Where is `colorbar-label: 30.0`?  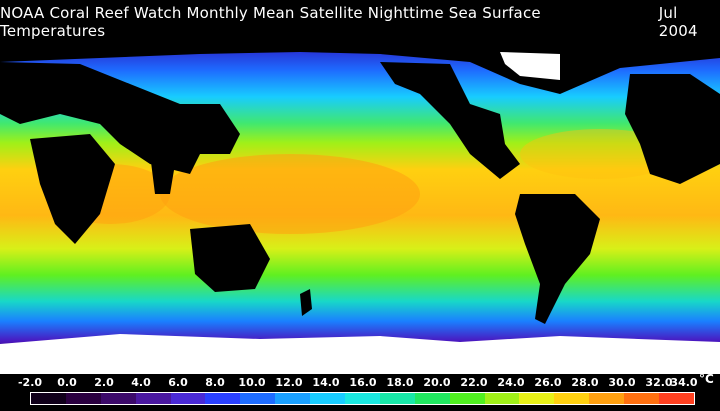
colorbar-label: 30.0 is located at coordinates (622, 382).